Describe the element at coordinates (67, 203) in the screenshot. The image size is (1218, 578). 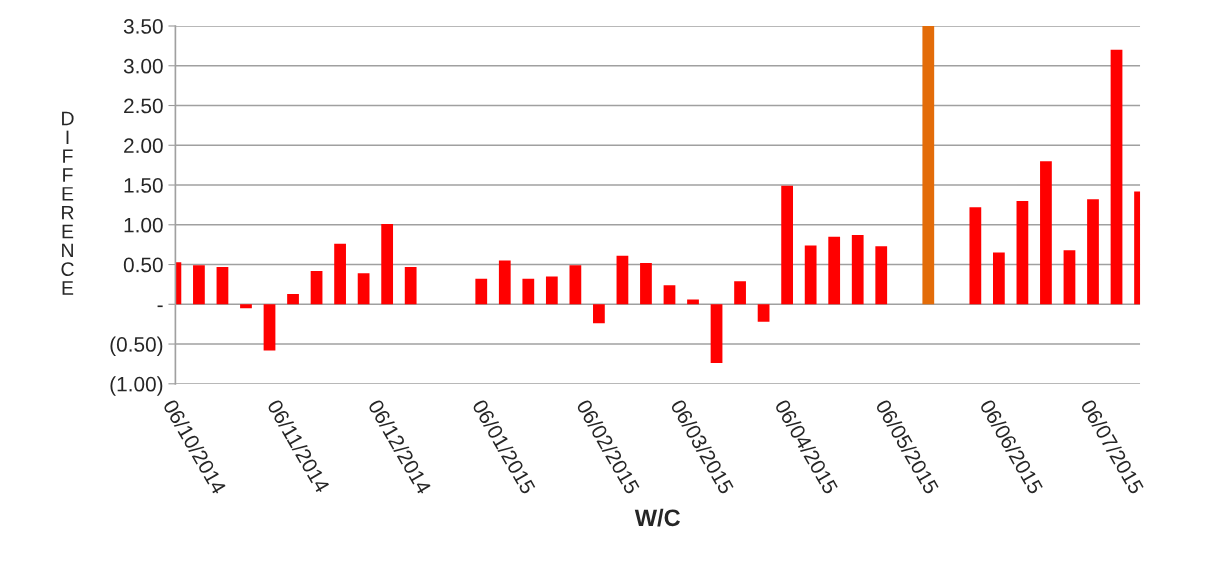
I see `text: DIFFERENCE` at that location.